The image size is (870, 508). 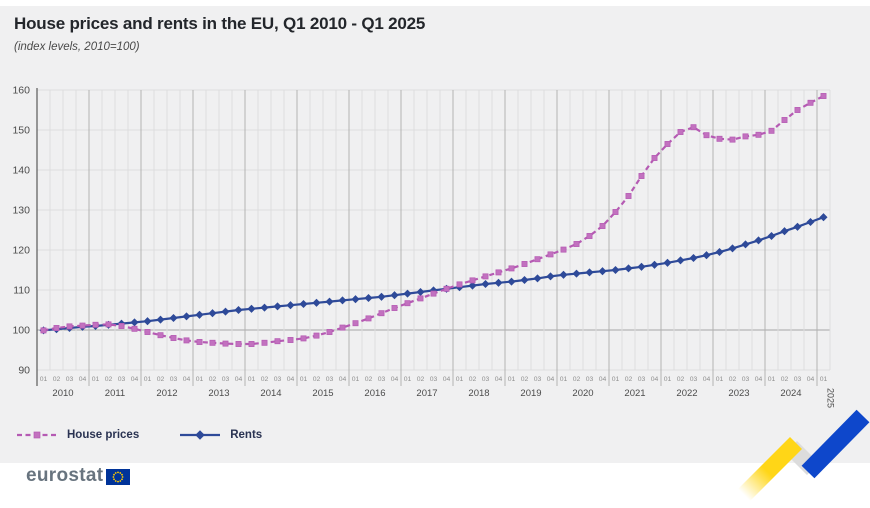 What do you see at coordinates (103, 435) in the screenshot?
I see `legend-label-house-prices: House prices` at bounding box center [103, 435].